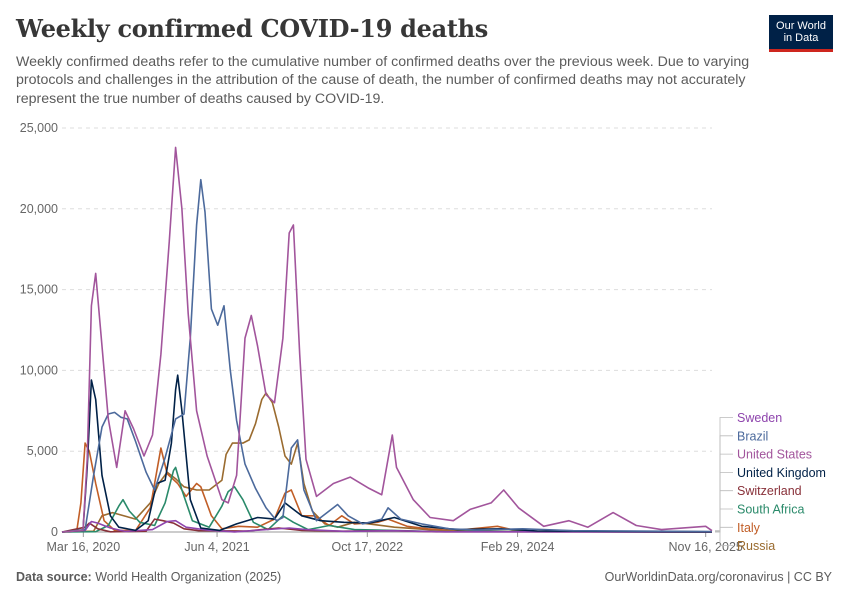  I want to click on footer-link: OurWorldinData.org/coronavirus | CC BY, so click(718, 577).